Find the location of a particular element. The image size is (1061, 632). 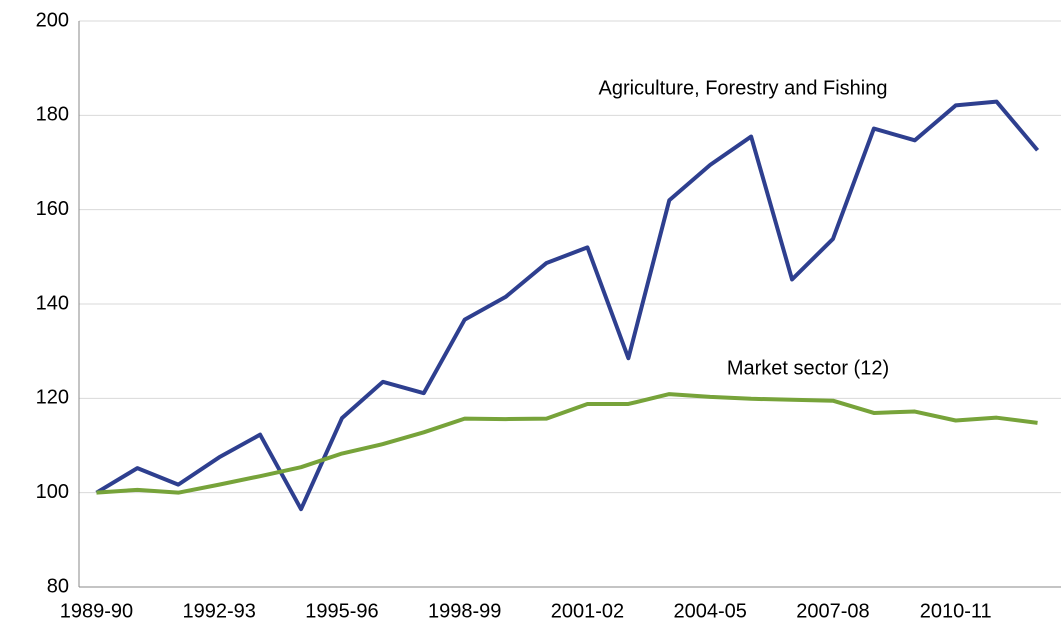

x-tick-label: 1989-90 is located at coordinates (96, 611).